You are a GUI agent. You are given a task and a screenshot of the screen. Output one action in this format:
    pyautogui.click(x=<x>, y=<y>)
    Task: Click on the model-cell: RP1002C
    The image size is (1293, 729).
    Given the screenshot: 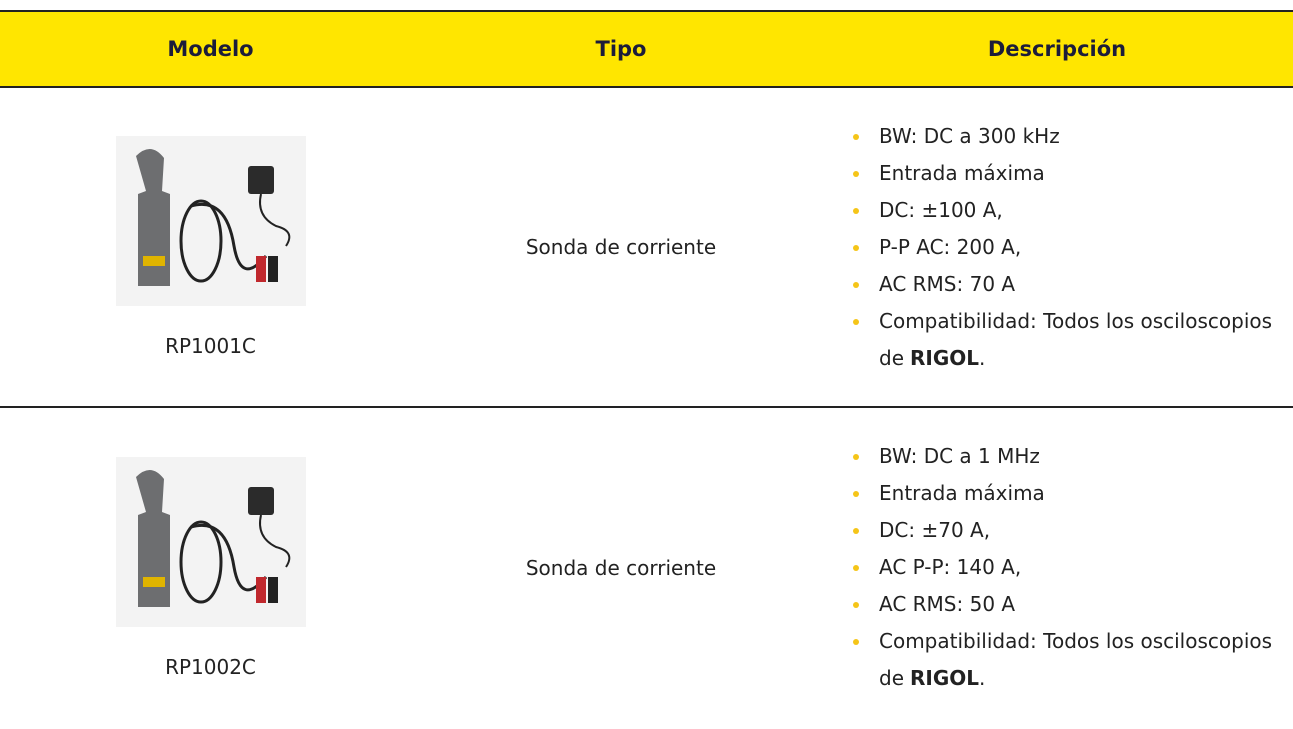 What is the action you would take?
    pyautogui.click(x=210, y=566)
    